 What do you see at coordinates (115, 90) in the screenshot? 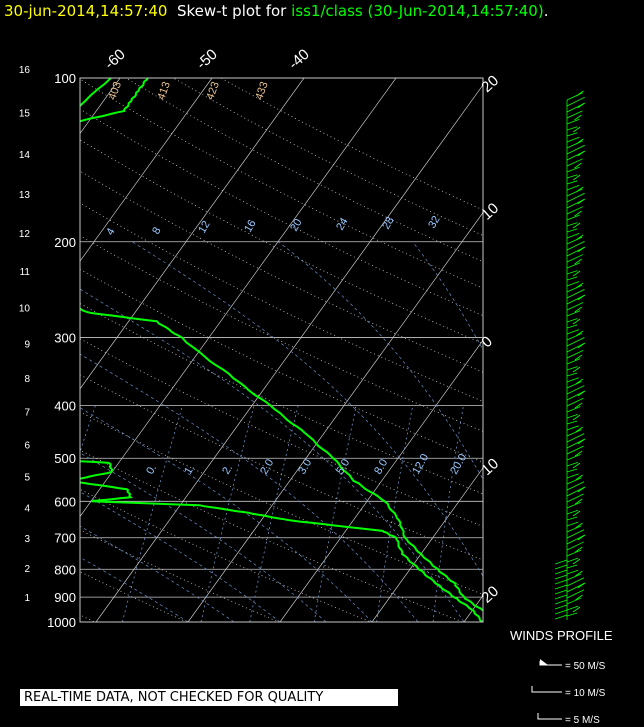
I see `theta-label: 403` at bounding box center [115, 90].